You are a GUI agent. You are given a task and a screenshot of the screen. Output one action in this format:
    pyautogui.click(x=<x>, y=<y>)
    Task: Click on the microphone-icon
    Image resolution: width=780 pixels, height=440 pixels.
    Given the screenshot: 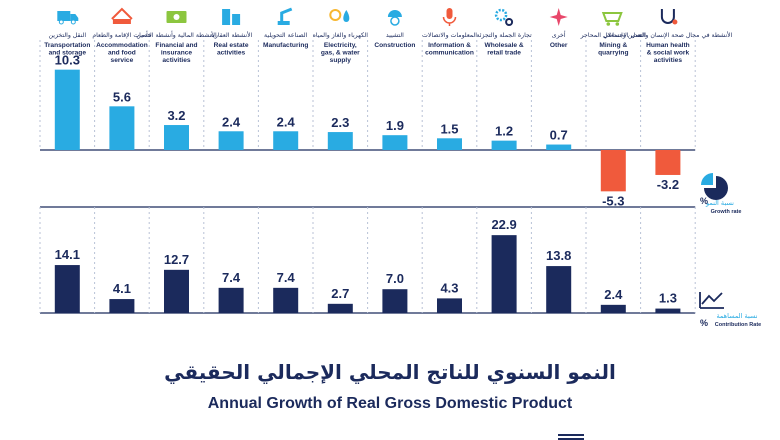 What is the action you would take?
    pyautogui.click(x=449, y=17)
    